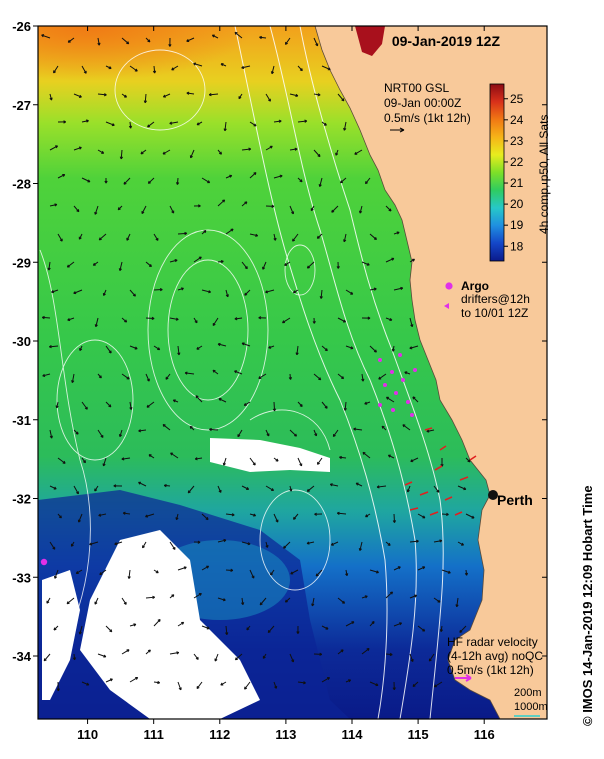 Image resolution: width=604 pixels, height=759 pixels. What do you see at coordinates (446, 41) in the screenshot?
I see `date-label: 09-Jan-2019 12Z` at bounding box center [446, 41].